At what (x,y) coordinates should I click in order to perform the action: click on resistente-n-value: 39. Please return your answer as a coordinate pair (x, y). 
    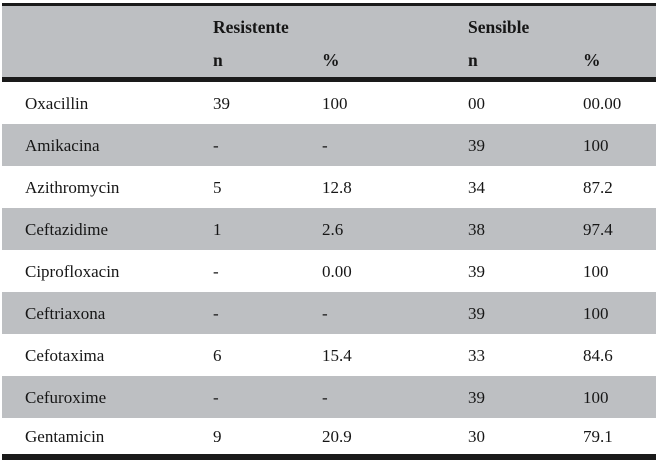
    Looking at the image, I should click on (221, 103).